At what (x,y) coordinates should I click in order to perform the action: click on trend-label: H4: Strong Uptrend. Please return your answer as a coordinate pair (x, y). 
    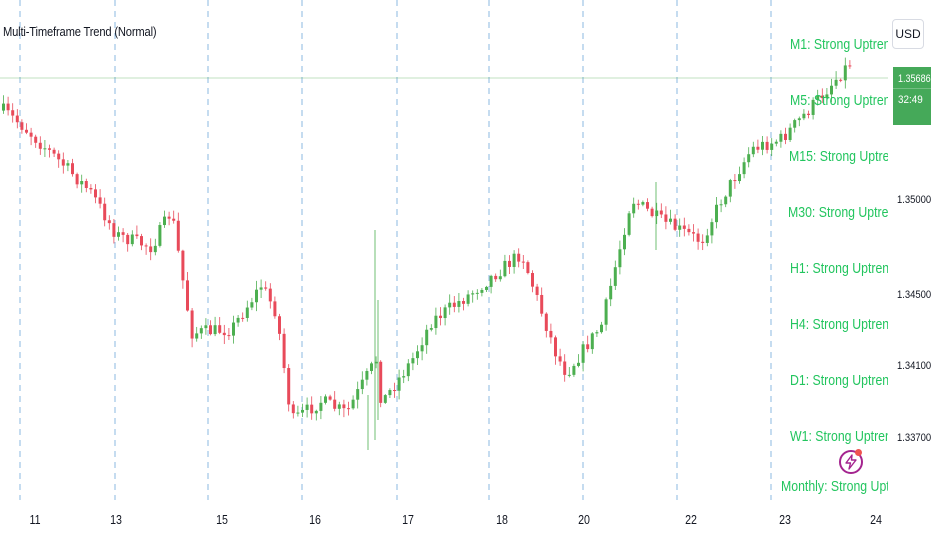
    Looking at the image, I should click on (843, 324).